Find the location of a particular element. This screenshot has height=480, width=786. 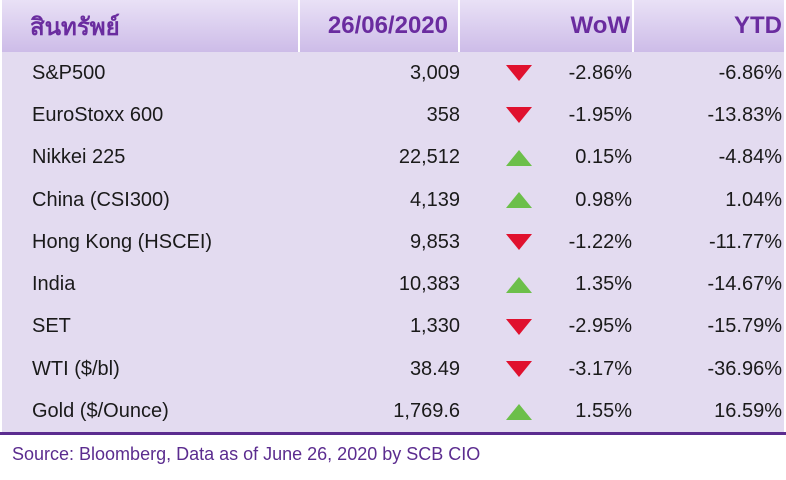

ytd-value: 1.04% is located at coordinates (753, 199).